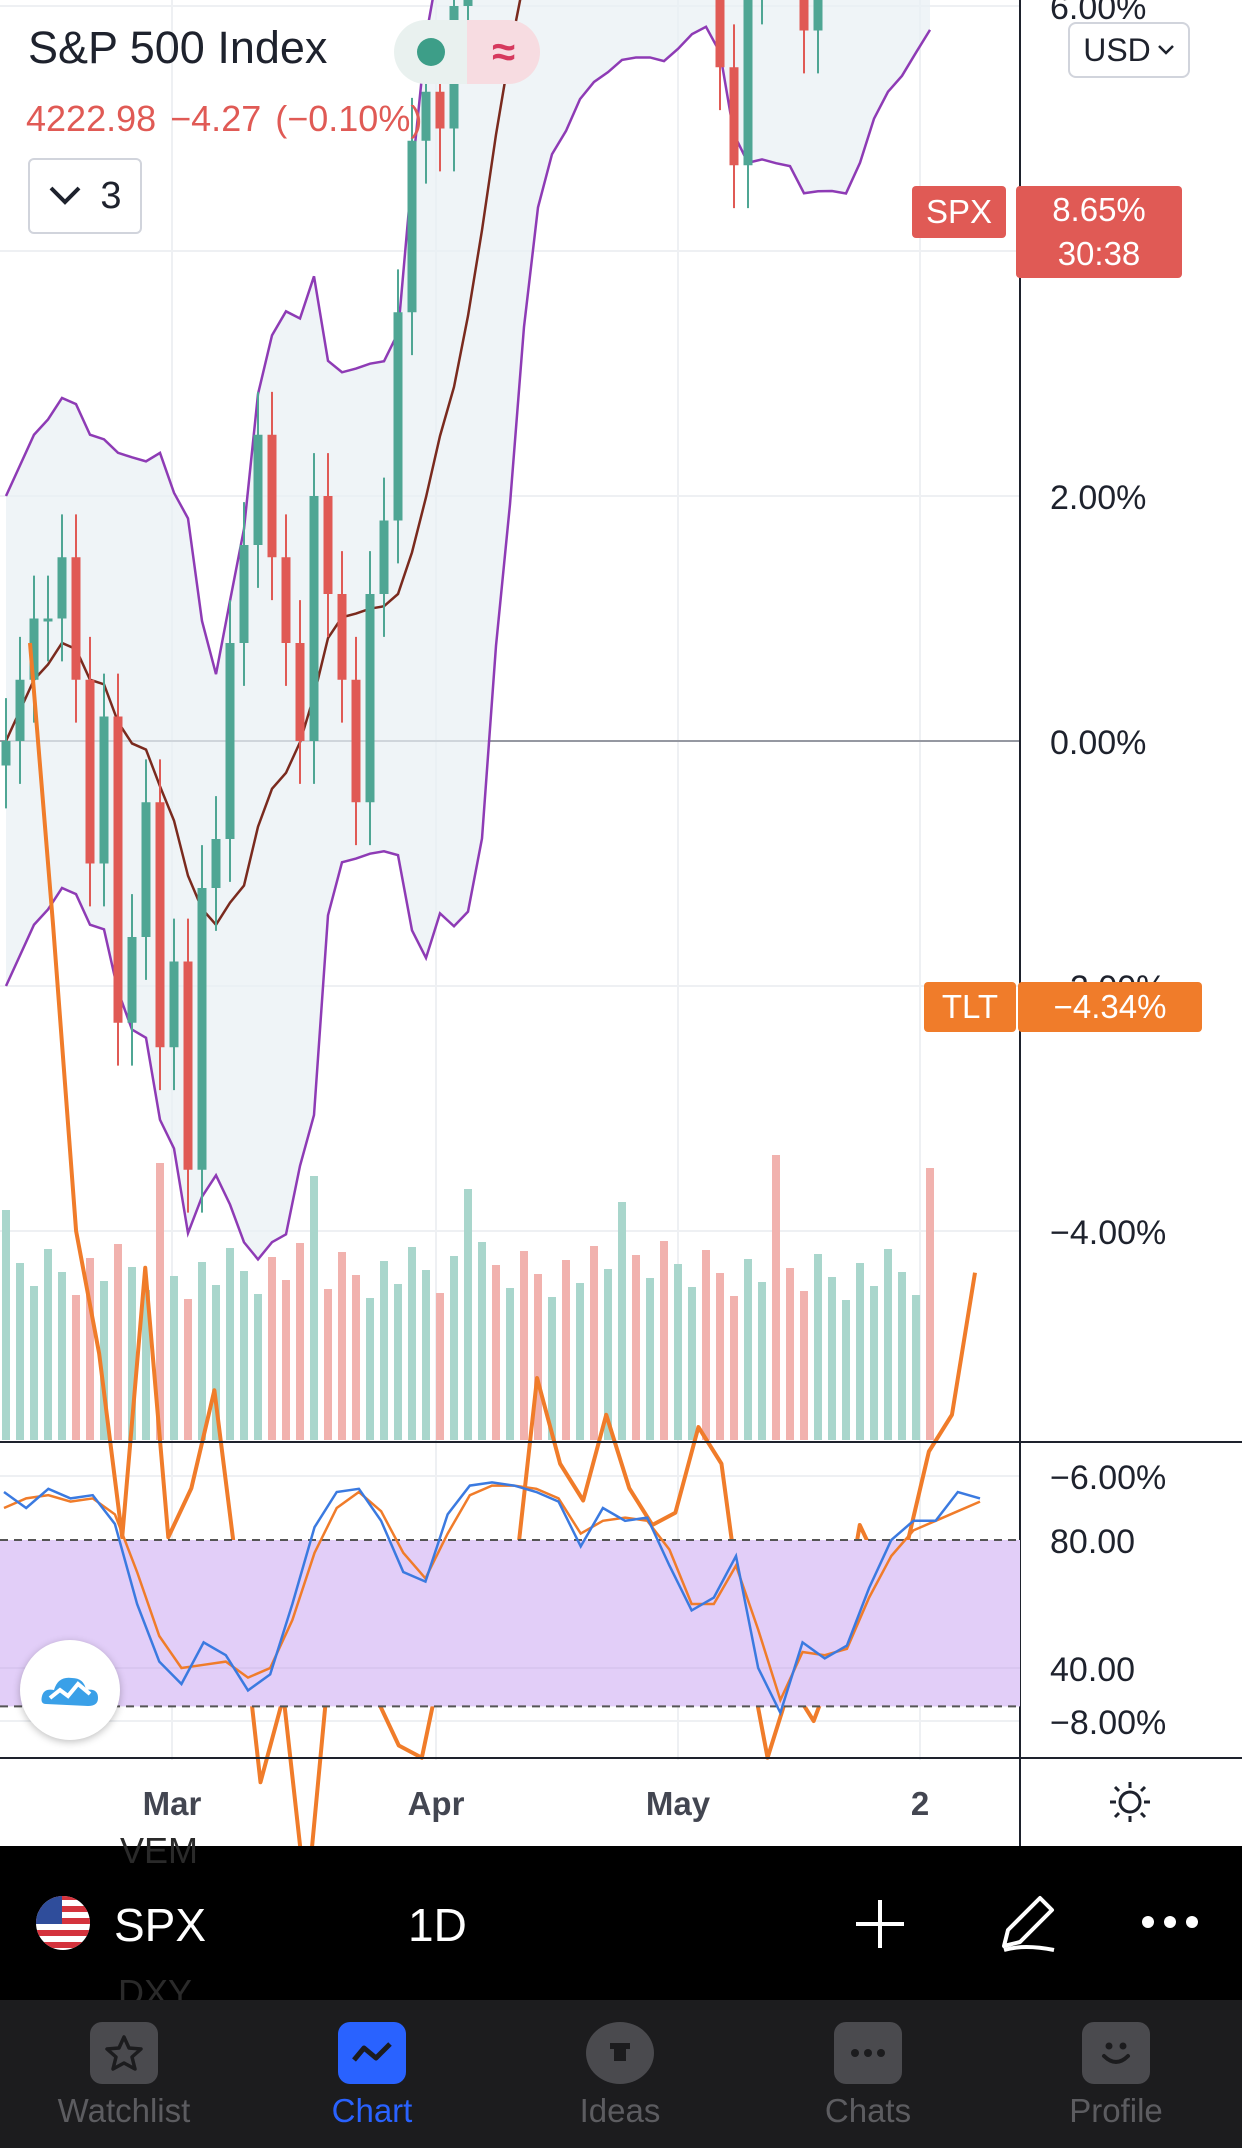 This screenshot has width=1242, height=2148. I want to click on stochastic-band, so click(510, 1623).